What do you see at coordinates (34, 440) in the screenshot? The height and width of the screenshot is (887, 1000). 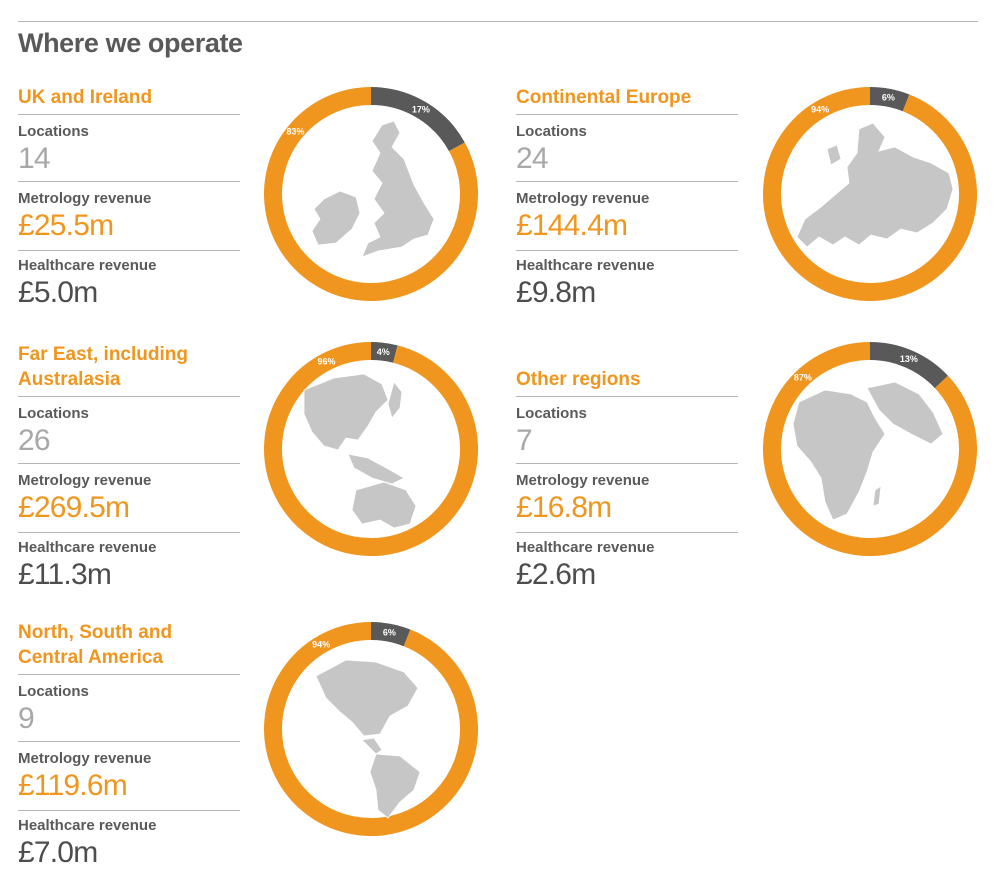 I see `locations-value: 26` at bounding box center [34, 440].